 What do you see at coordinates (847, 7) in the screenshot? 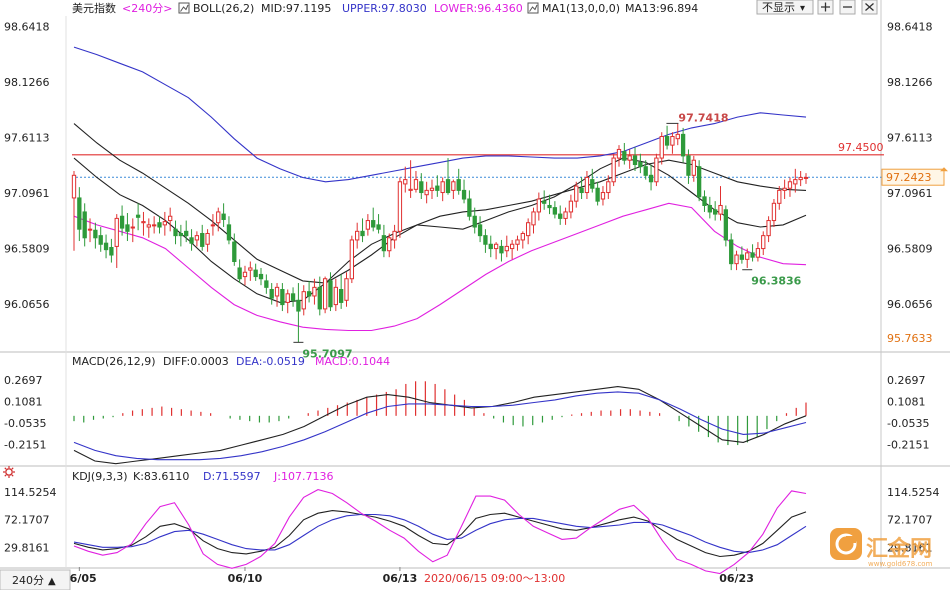
I see `zoom-out-button` at bounding box center [847, 7].